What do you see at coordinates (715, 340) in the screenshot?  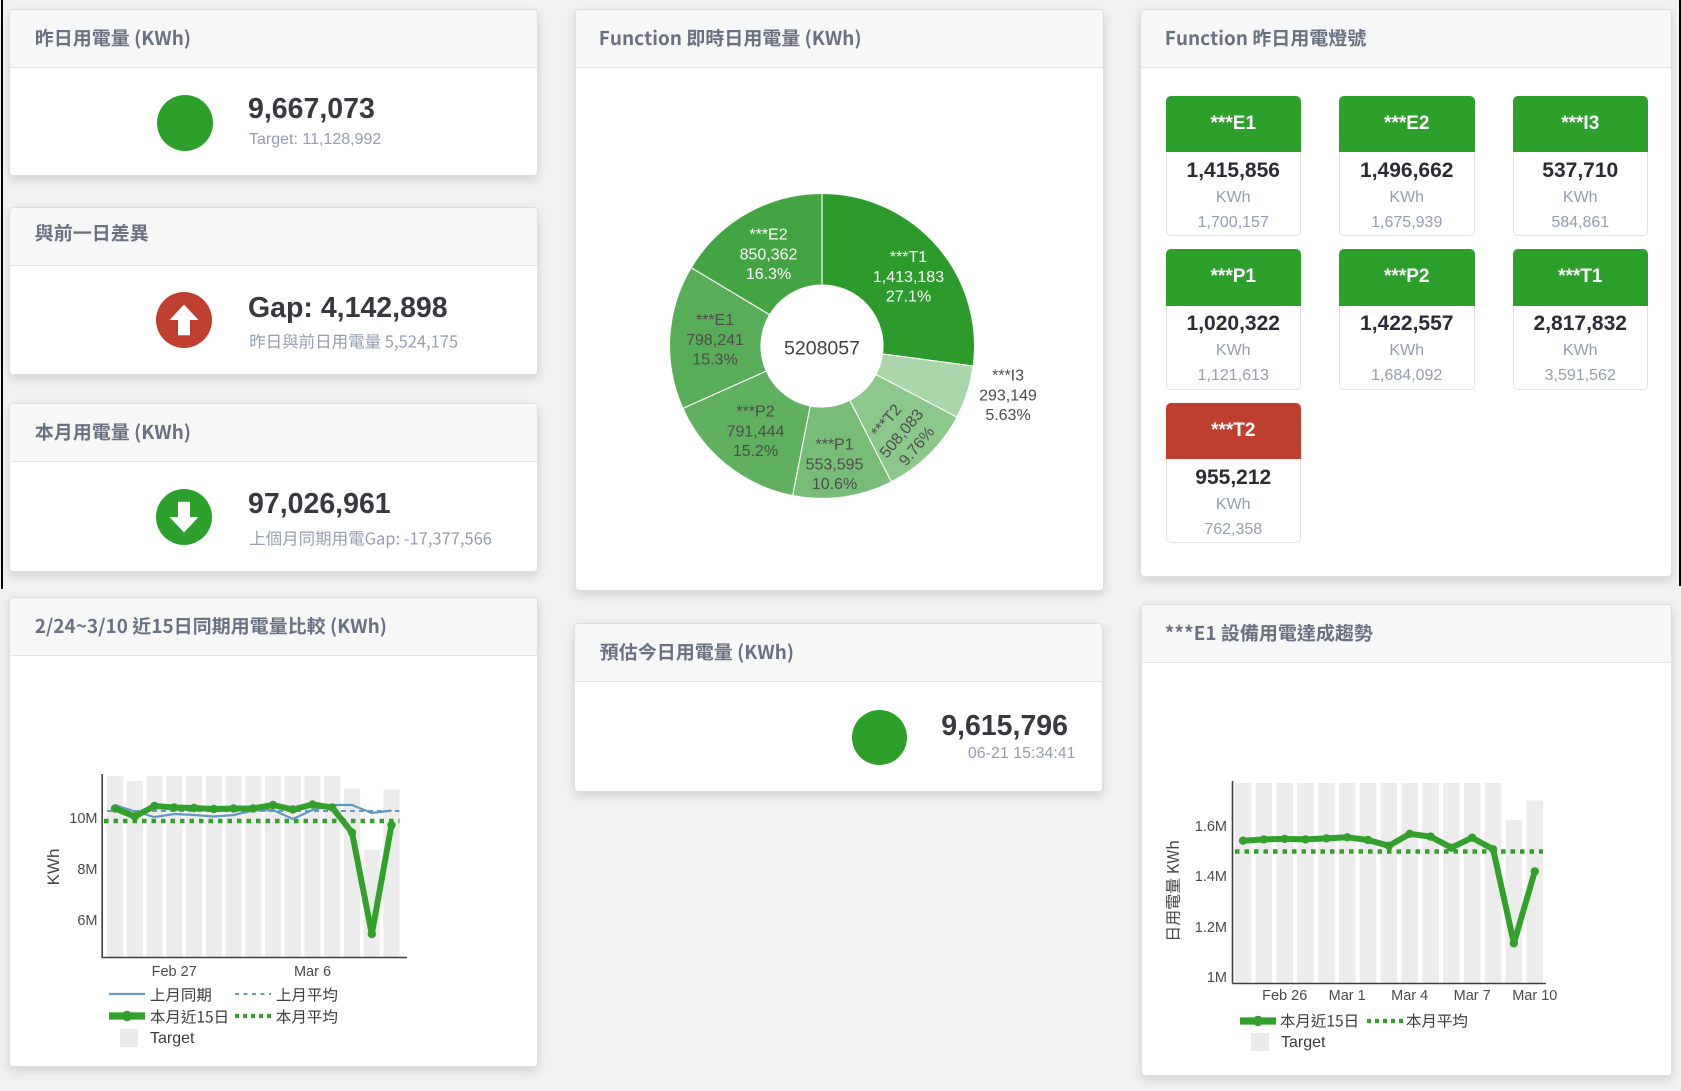 I see `svg-text: 798,241` at bounding box center [715, 340].